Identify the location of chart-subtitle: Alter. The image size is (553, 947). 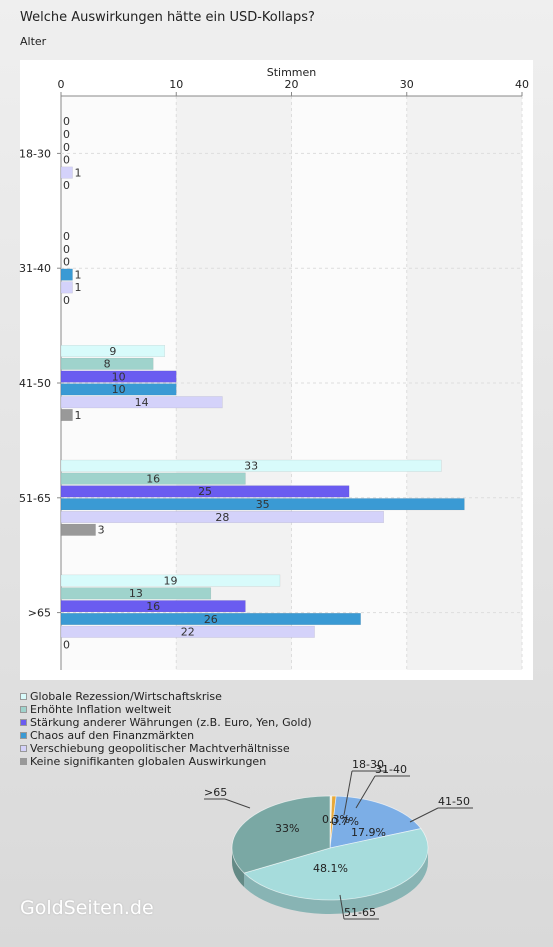
(33, 41).